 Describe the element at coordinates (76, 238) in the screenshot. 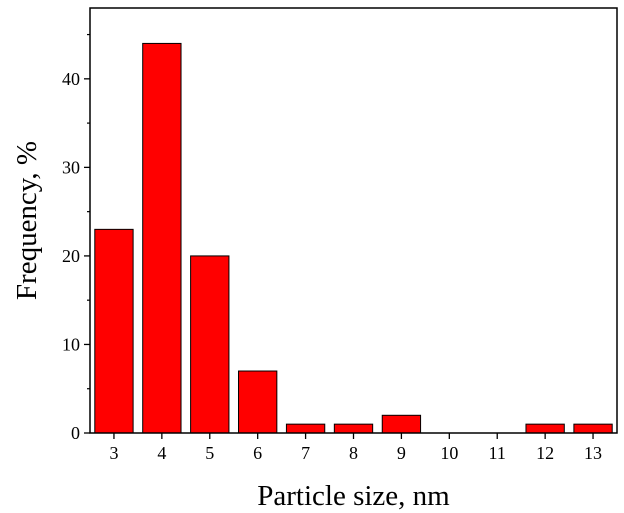

I see `y-axis: 0 10 20 30 40` at that location.